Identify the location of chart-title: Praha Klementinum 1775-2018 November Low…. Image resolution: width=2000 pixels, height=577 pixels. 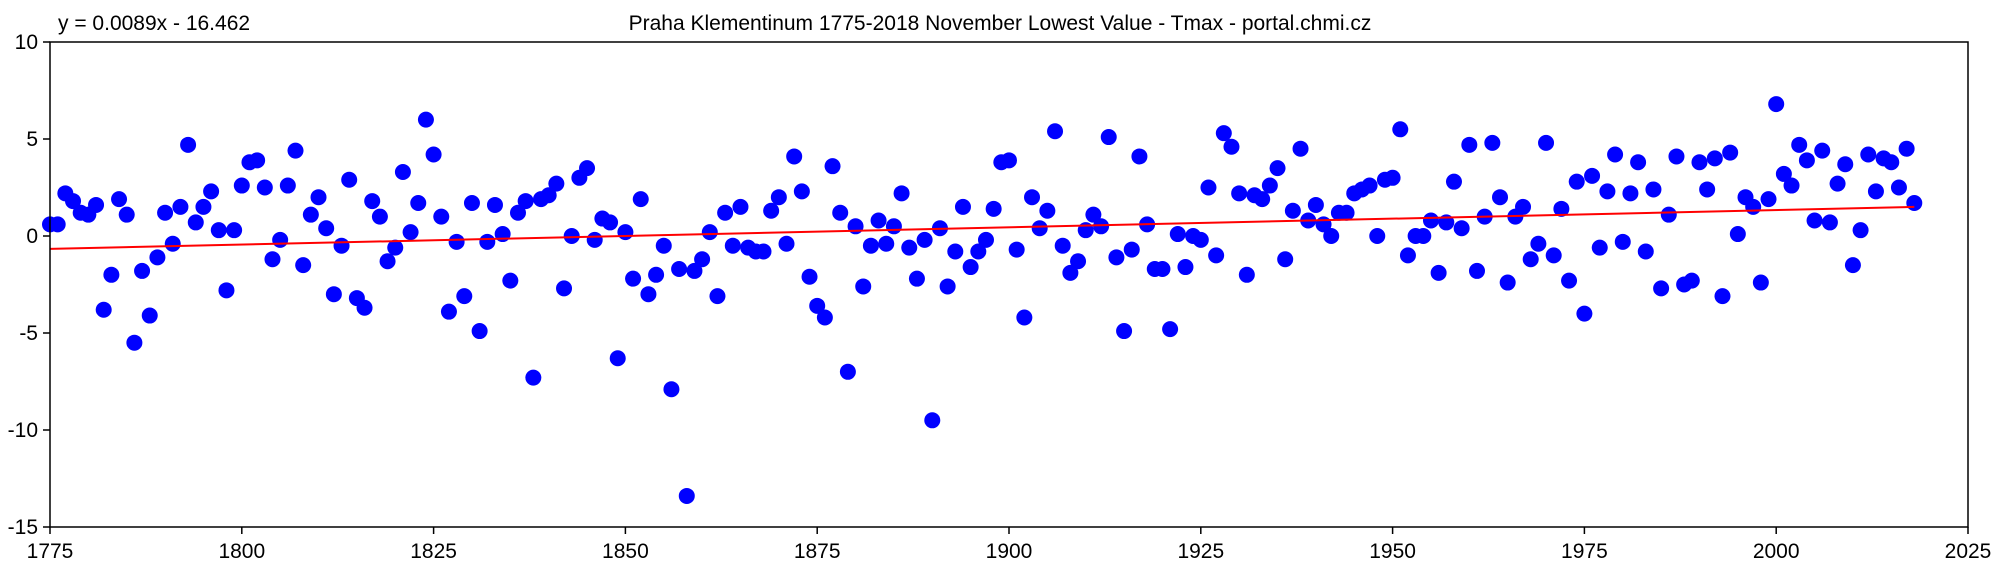
(1000, 23).